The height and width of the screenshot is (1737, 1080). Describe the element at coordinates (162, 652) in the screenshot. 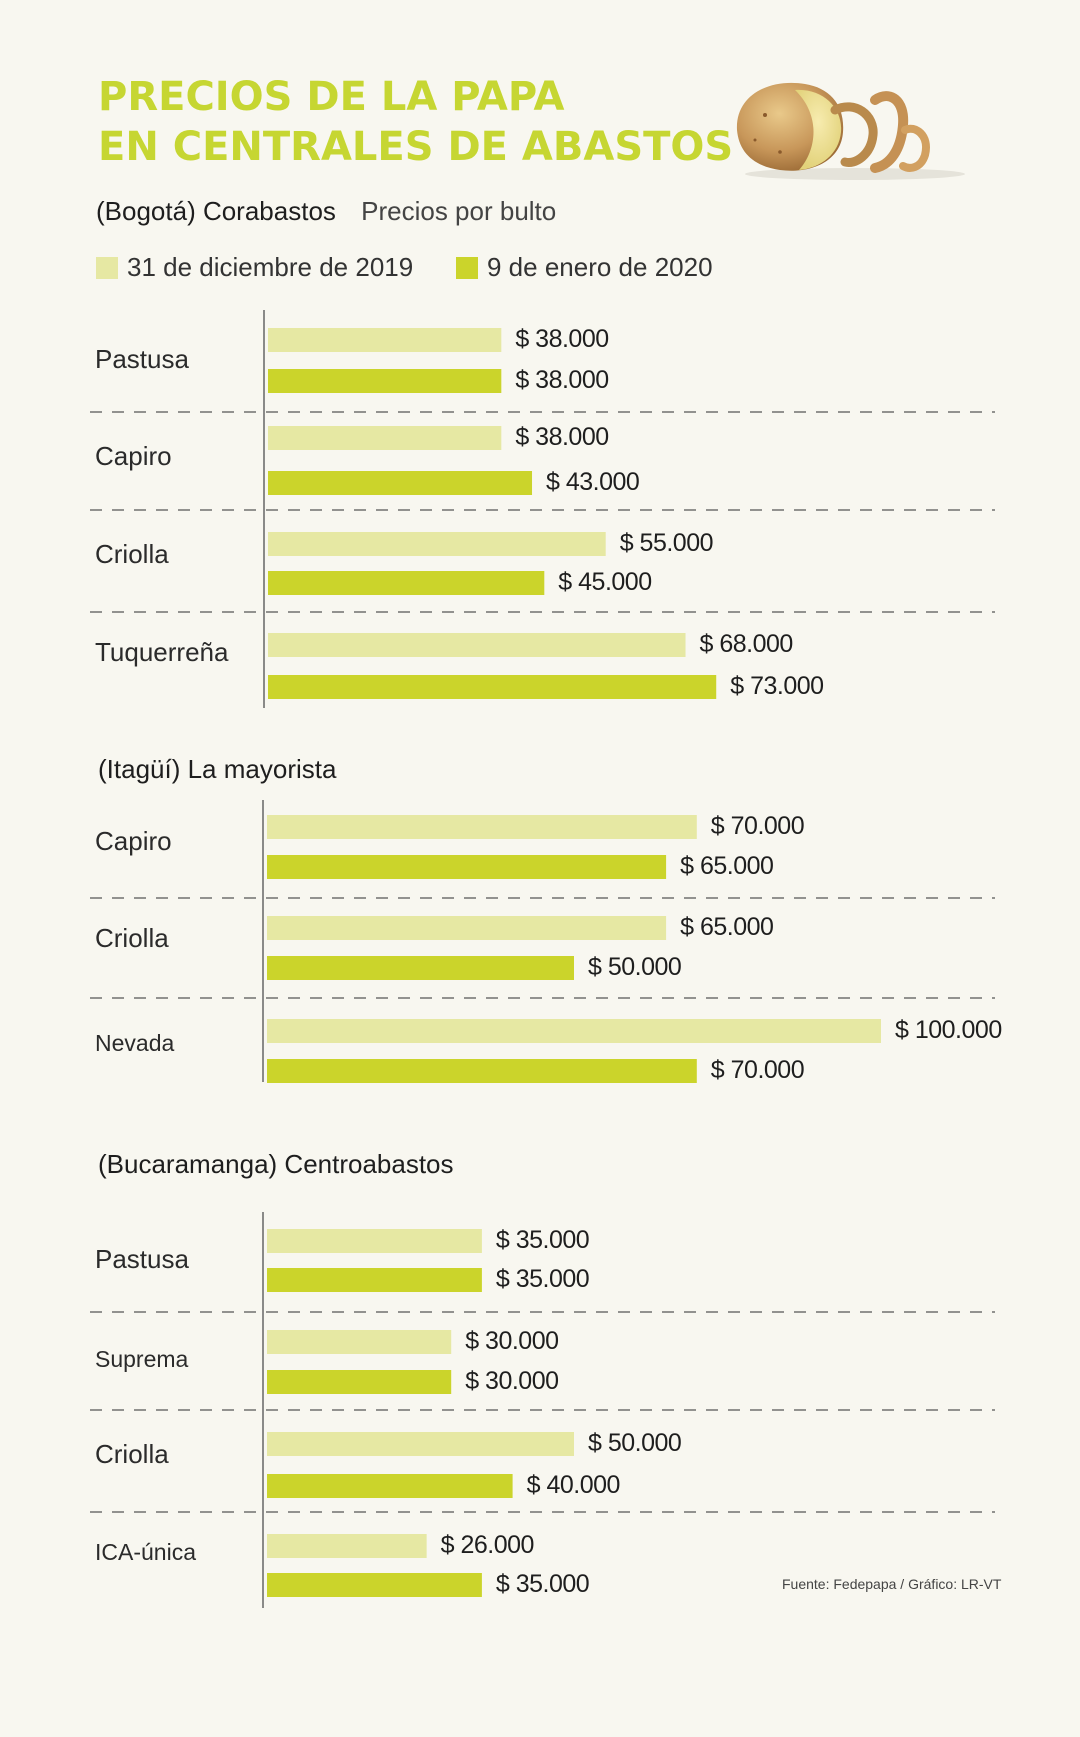

I see `category-label: Tuquerreña` at that location.